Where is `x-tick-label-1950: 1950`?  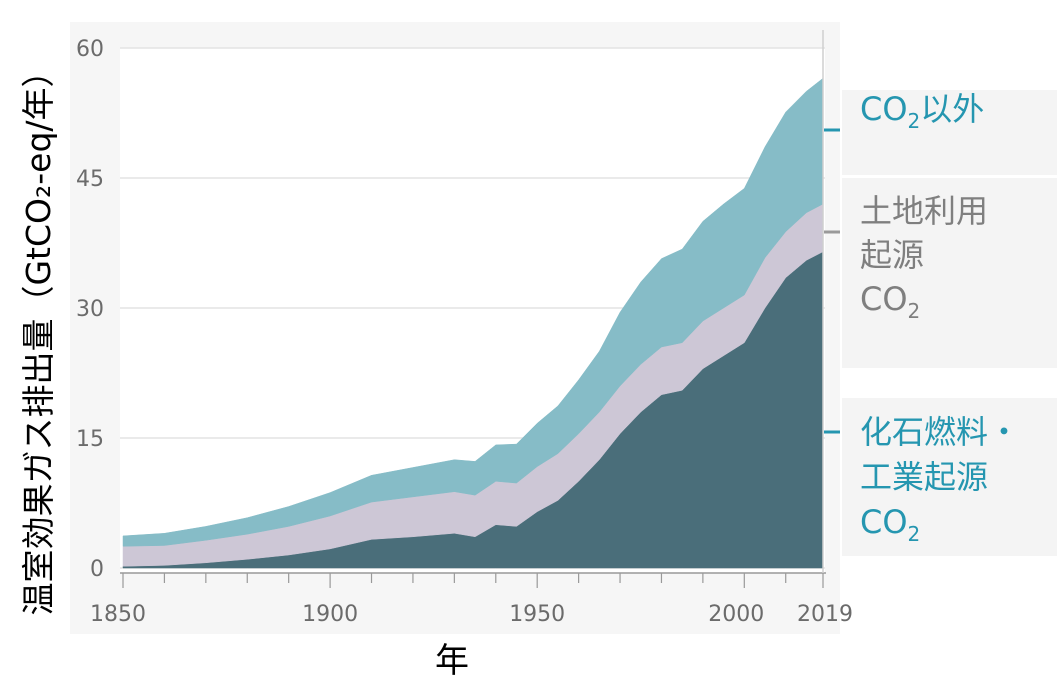
x-tick-label-1950: 1950 is located at coordinates (537, 614).